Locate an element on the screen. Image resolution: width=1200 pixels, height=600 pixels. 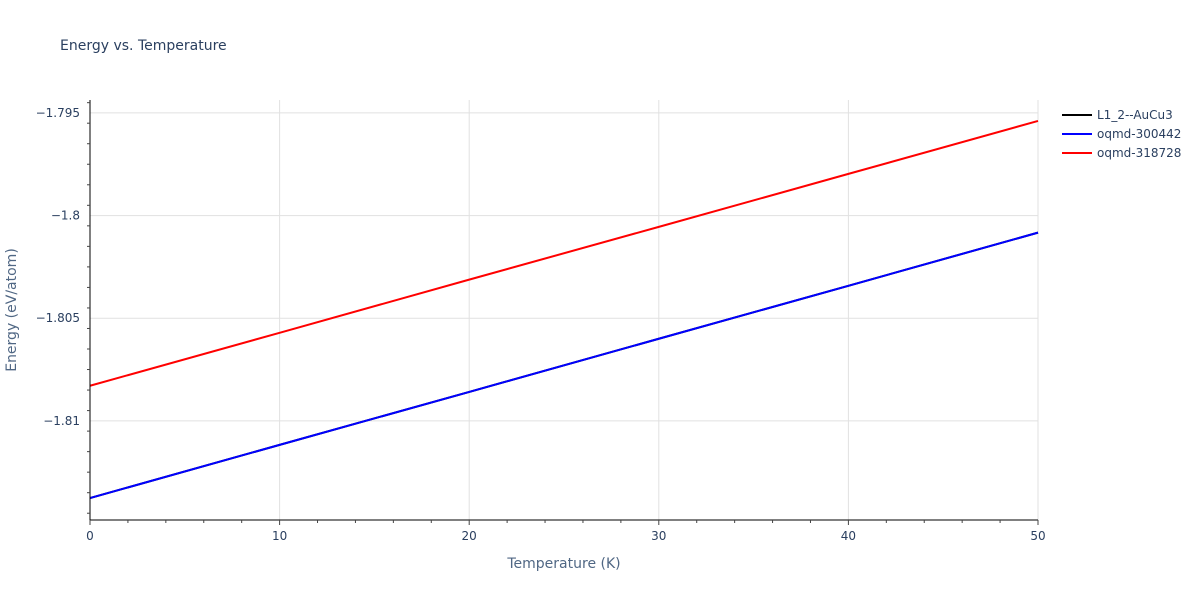
legend: L1_2--AuCu3 oqmd-300442 oqmd-318728 is located at coordinates (1121, 134).